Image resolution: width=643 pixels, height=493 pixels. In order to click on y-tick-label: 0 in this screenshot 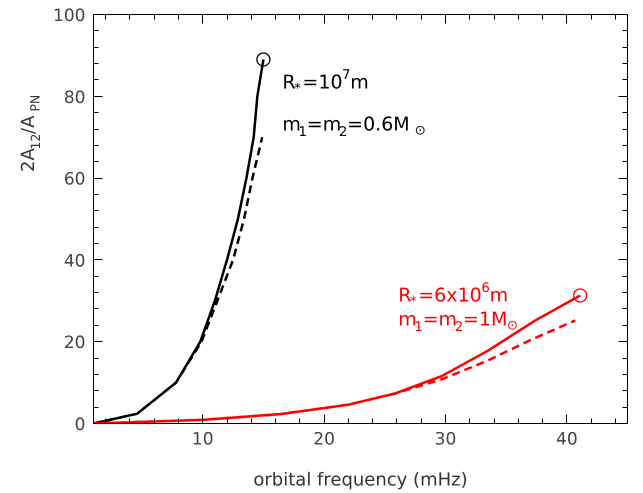, I will do `click(80, 425)`.